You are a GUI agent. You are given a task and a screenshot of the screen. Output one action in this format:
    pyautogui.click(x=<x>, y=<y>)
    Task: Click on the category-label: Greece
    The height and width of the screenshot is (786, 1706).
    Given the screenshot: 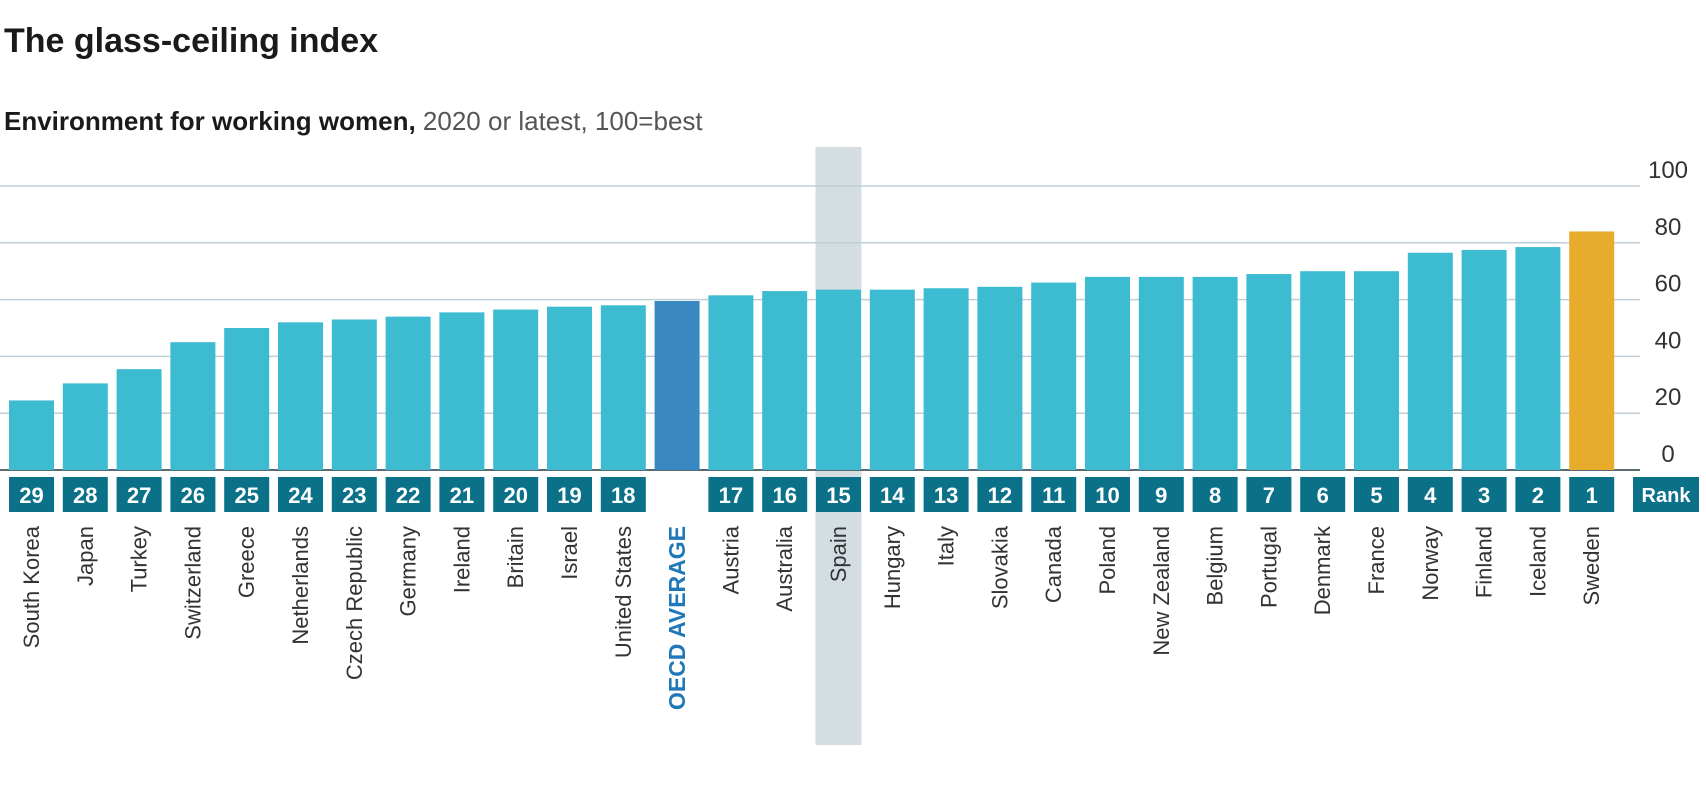 What is the action you would take?
    pyautogui.click(x=246, y=562)
    